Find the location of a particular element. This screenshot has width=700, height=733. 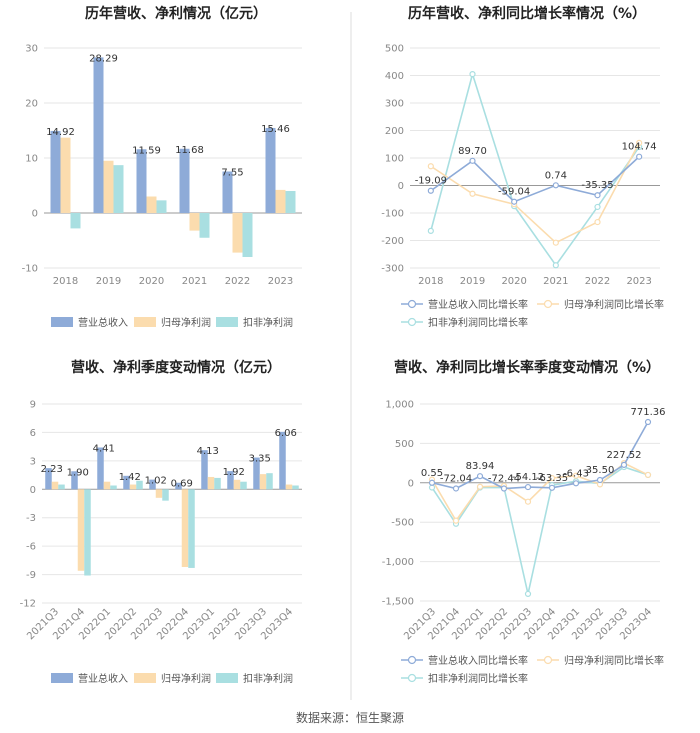

chart-3-y-tick: 3 is located at coordinates (33, 461).